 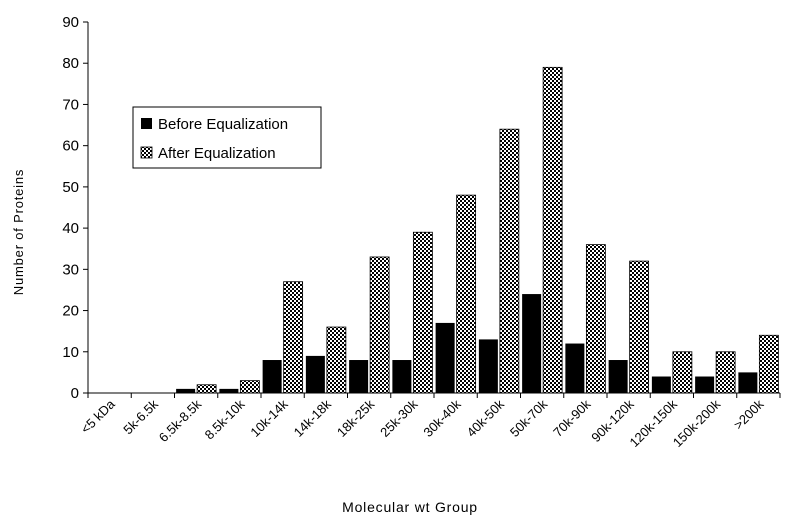 I want to click on y-tick-label: 70, so click(x=70, y=104).